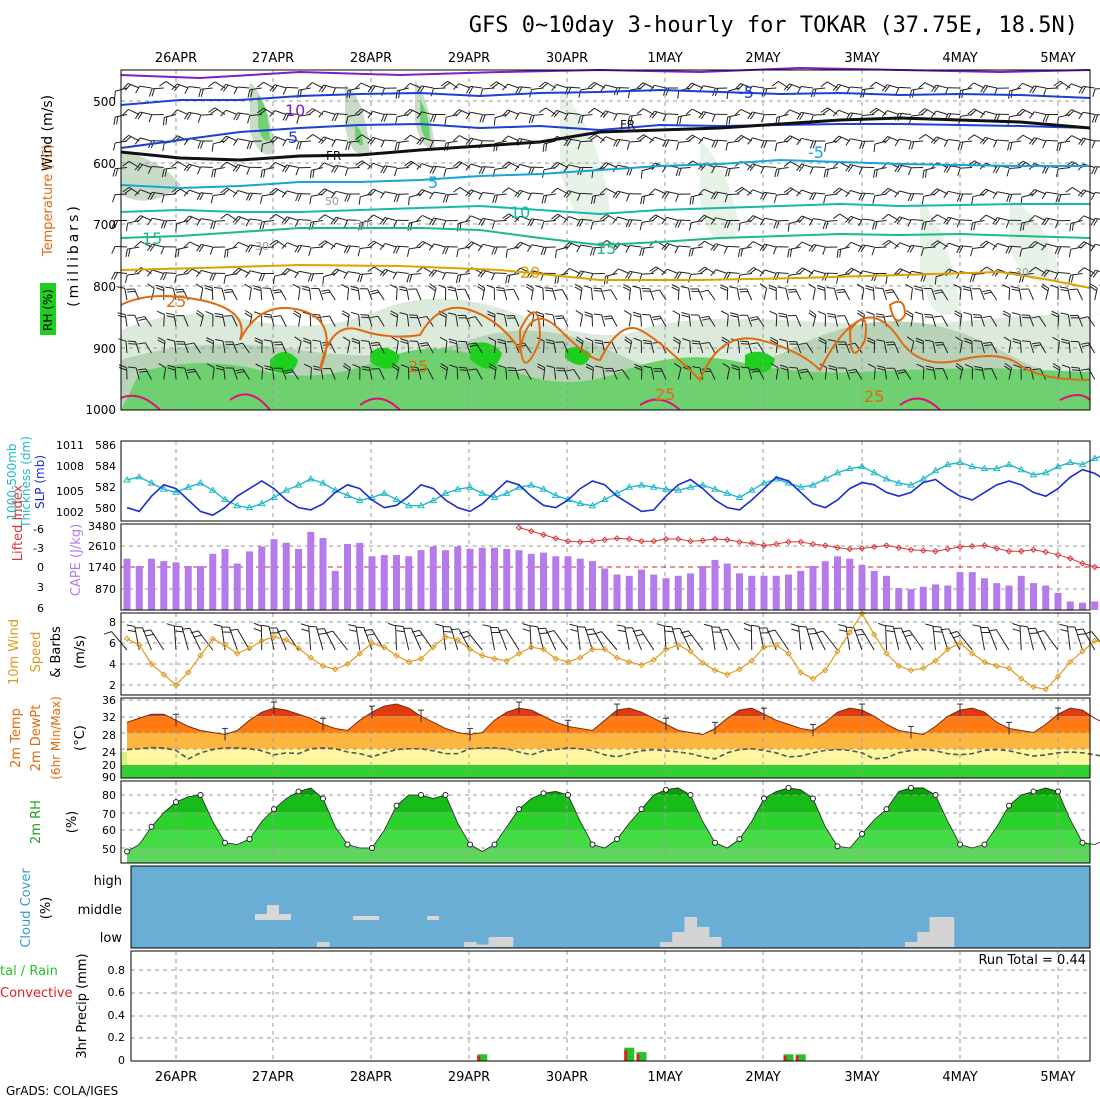  Describe the element at coordinates (702, 540) in the screenshot. I see `lifted-index-marker` at that location.